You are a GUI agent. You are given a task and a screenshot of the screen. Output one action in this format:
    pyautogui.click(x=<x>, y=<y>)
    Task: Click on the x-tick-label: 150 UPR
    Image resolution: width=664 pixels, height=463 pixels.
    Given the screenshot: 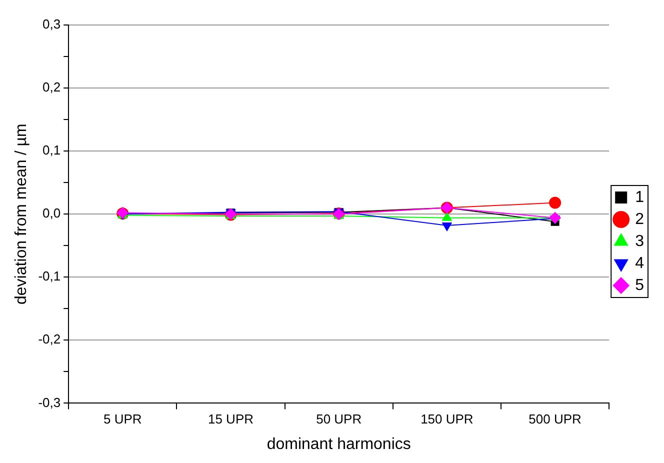 What is the action you would take?
    pyautogui.click(x=447, y=419)
    